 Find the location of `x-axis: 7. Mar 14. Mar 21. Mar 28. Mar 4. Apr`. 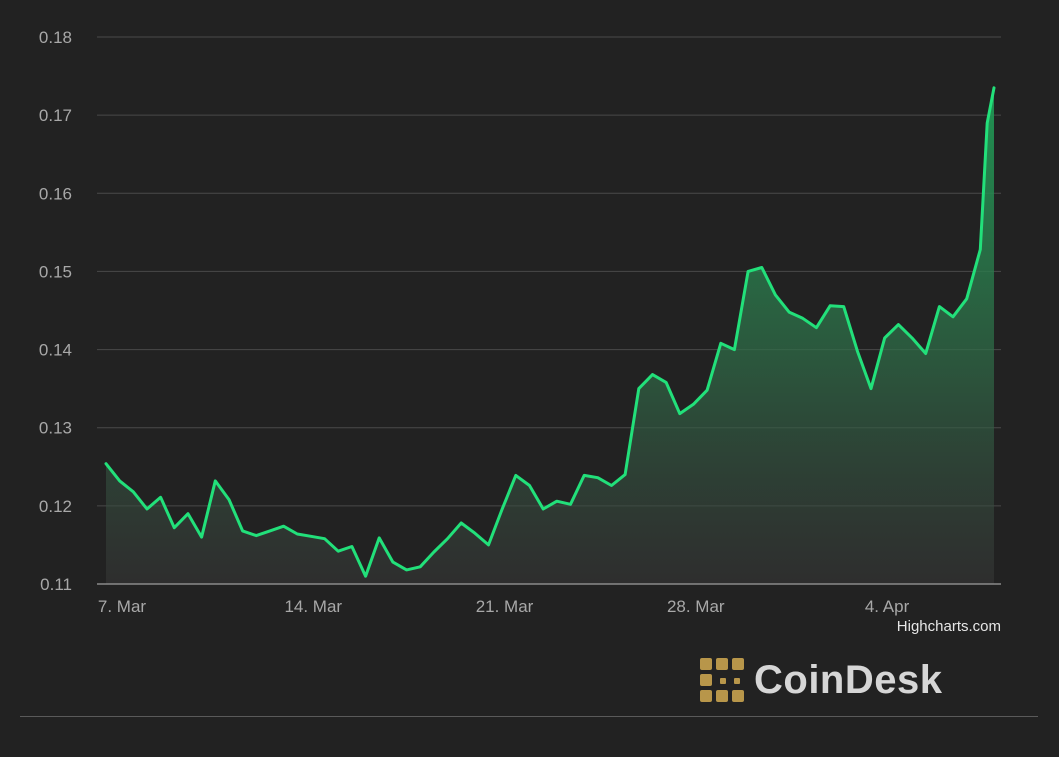

x-axis: 7. Mar 14. Mar 21. Mar 28. Mar 4. Apr is located at coordinates (549, 599).